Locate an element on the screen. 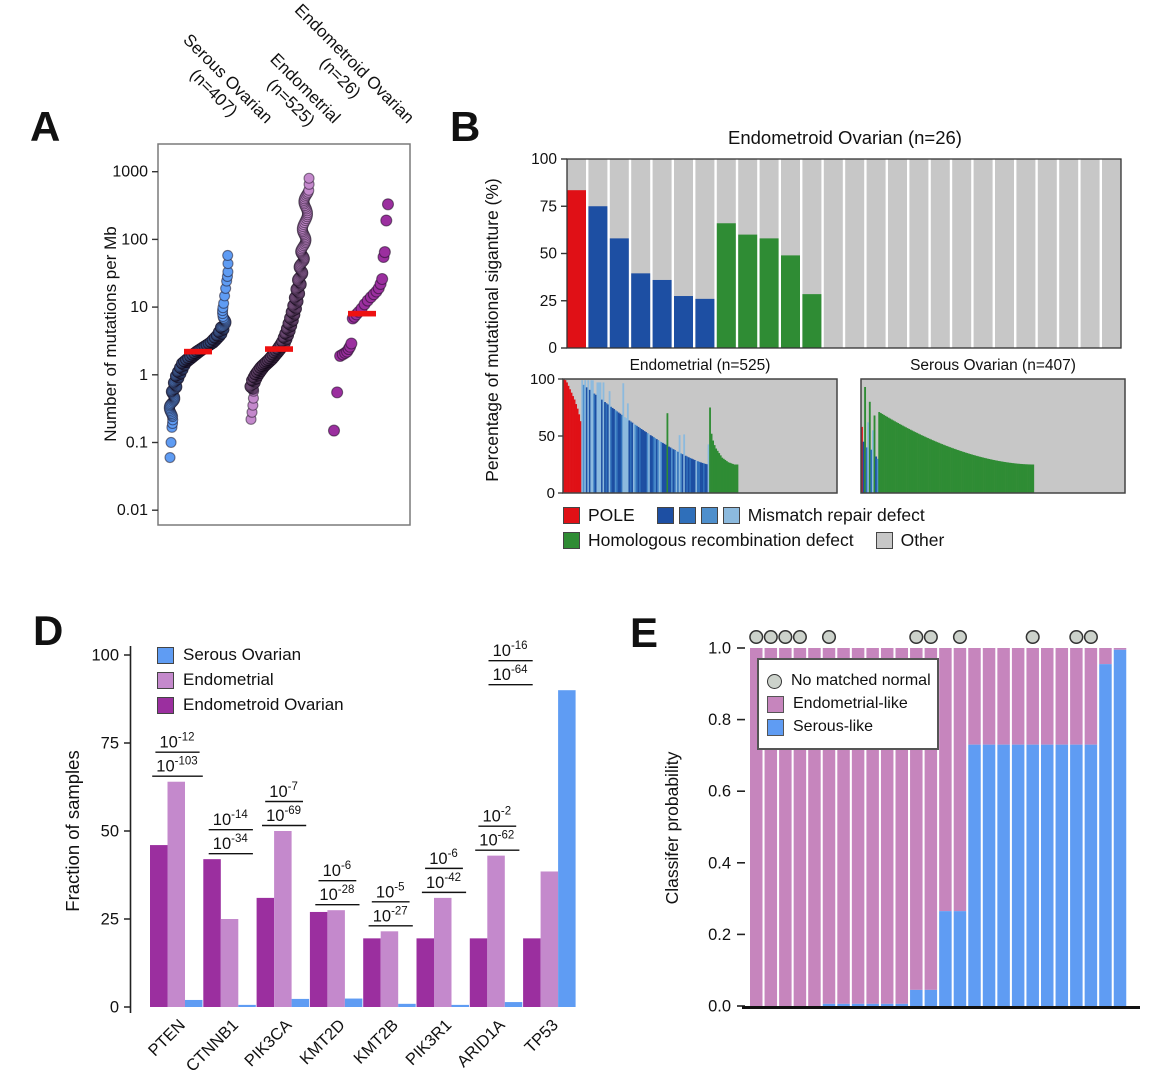 Image resolution: width=1170 pixels, height=1070 pixels. svg-text: 10-103 is located at coordinates (176, 766).